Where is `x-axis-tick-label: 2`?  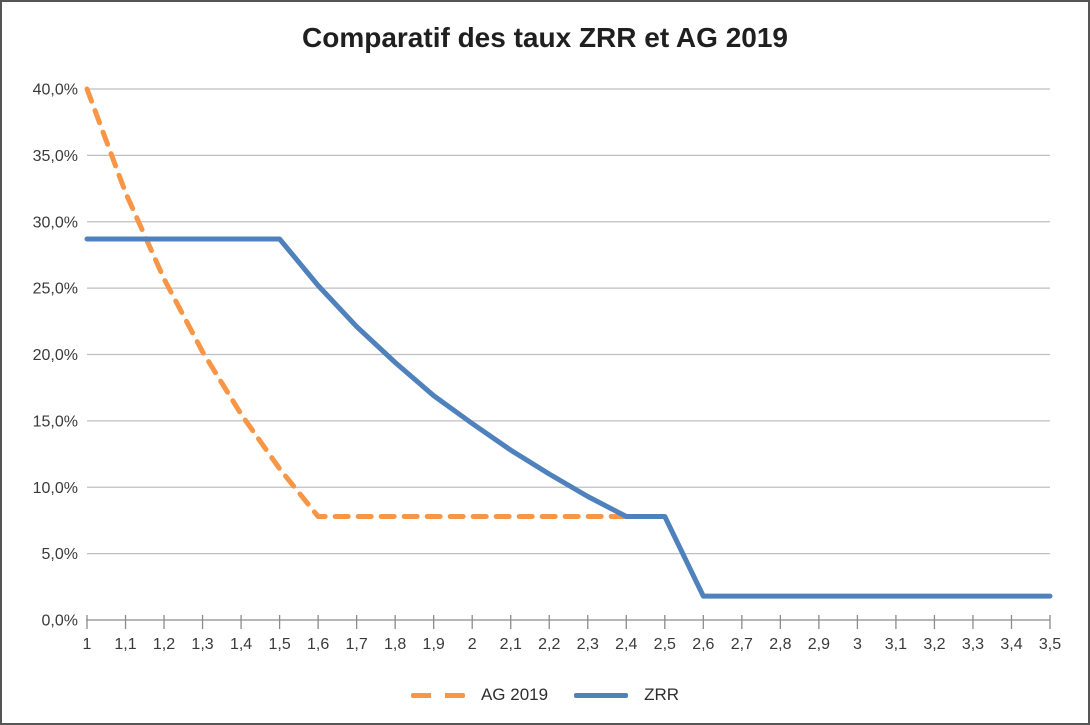 x-axis-tick-label: 2 is located at coordinates (472, 644).